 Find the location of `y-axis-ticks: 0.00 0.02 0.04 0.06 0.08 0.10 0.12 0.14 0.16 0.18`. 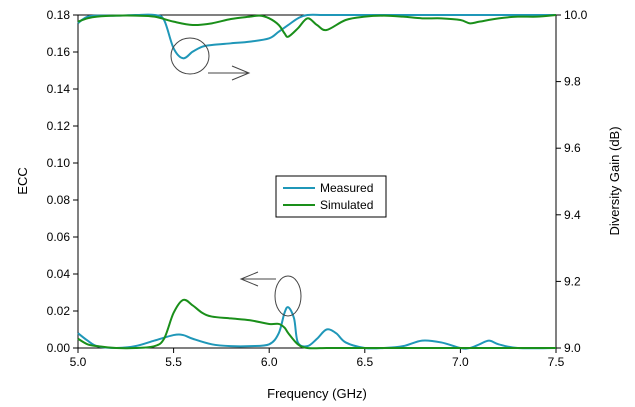

y-axis-ticks: 0.00 0.02 0.04 0.06 0.08 0.10 0.12 0.14 0.16 0.18 is located at coordinates (62, 181).